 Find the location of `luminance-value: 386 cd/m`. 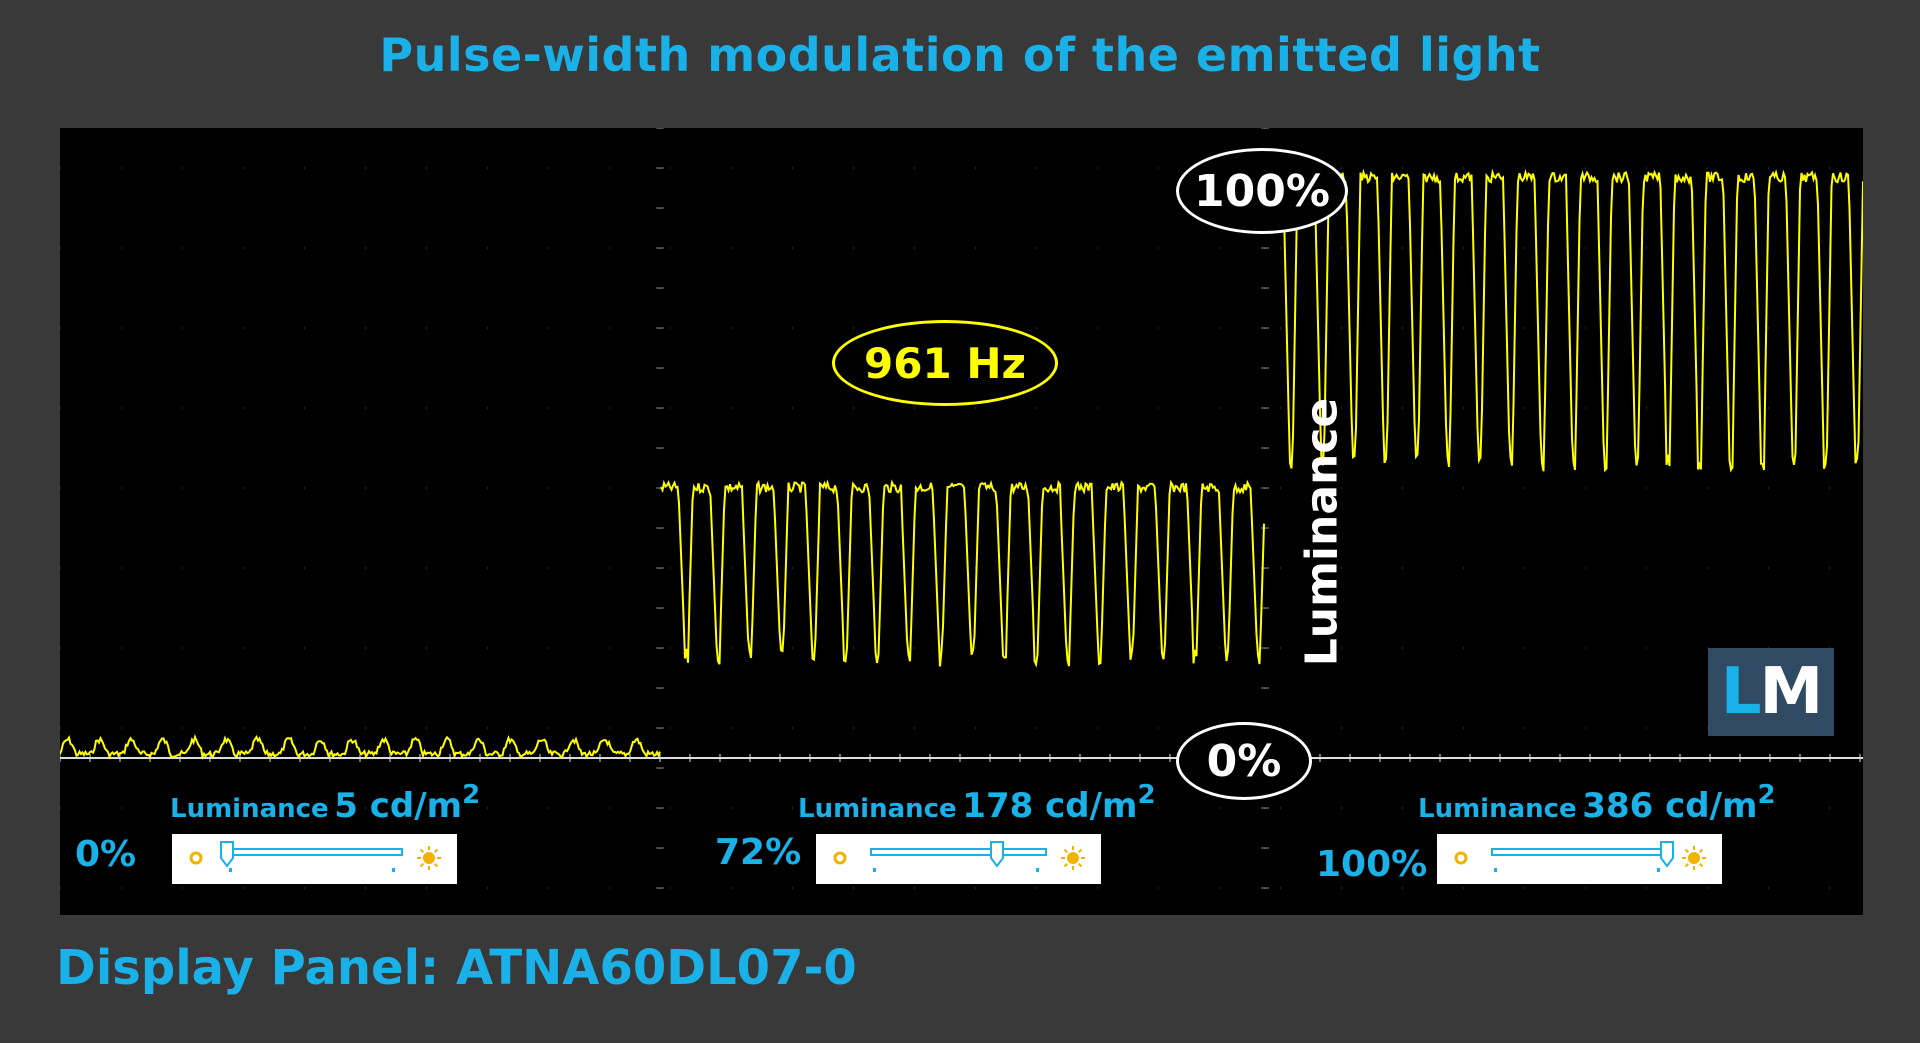

luminance-value: 386 cd/m is located at coordinates (1670, 806).